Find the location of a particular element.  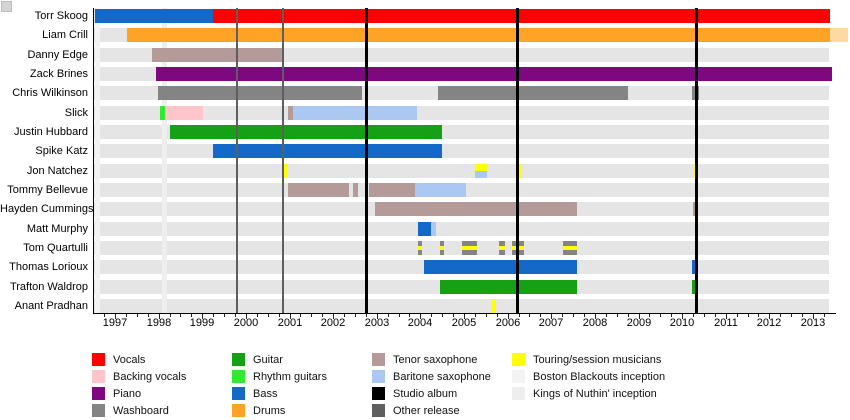

year-tick-label: 1997 is located at coordinates (115, 323).